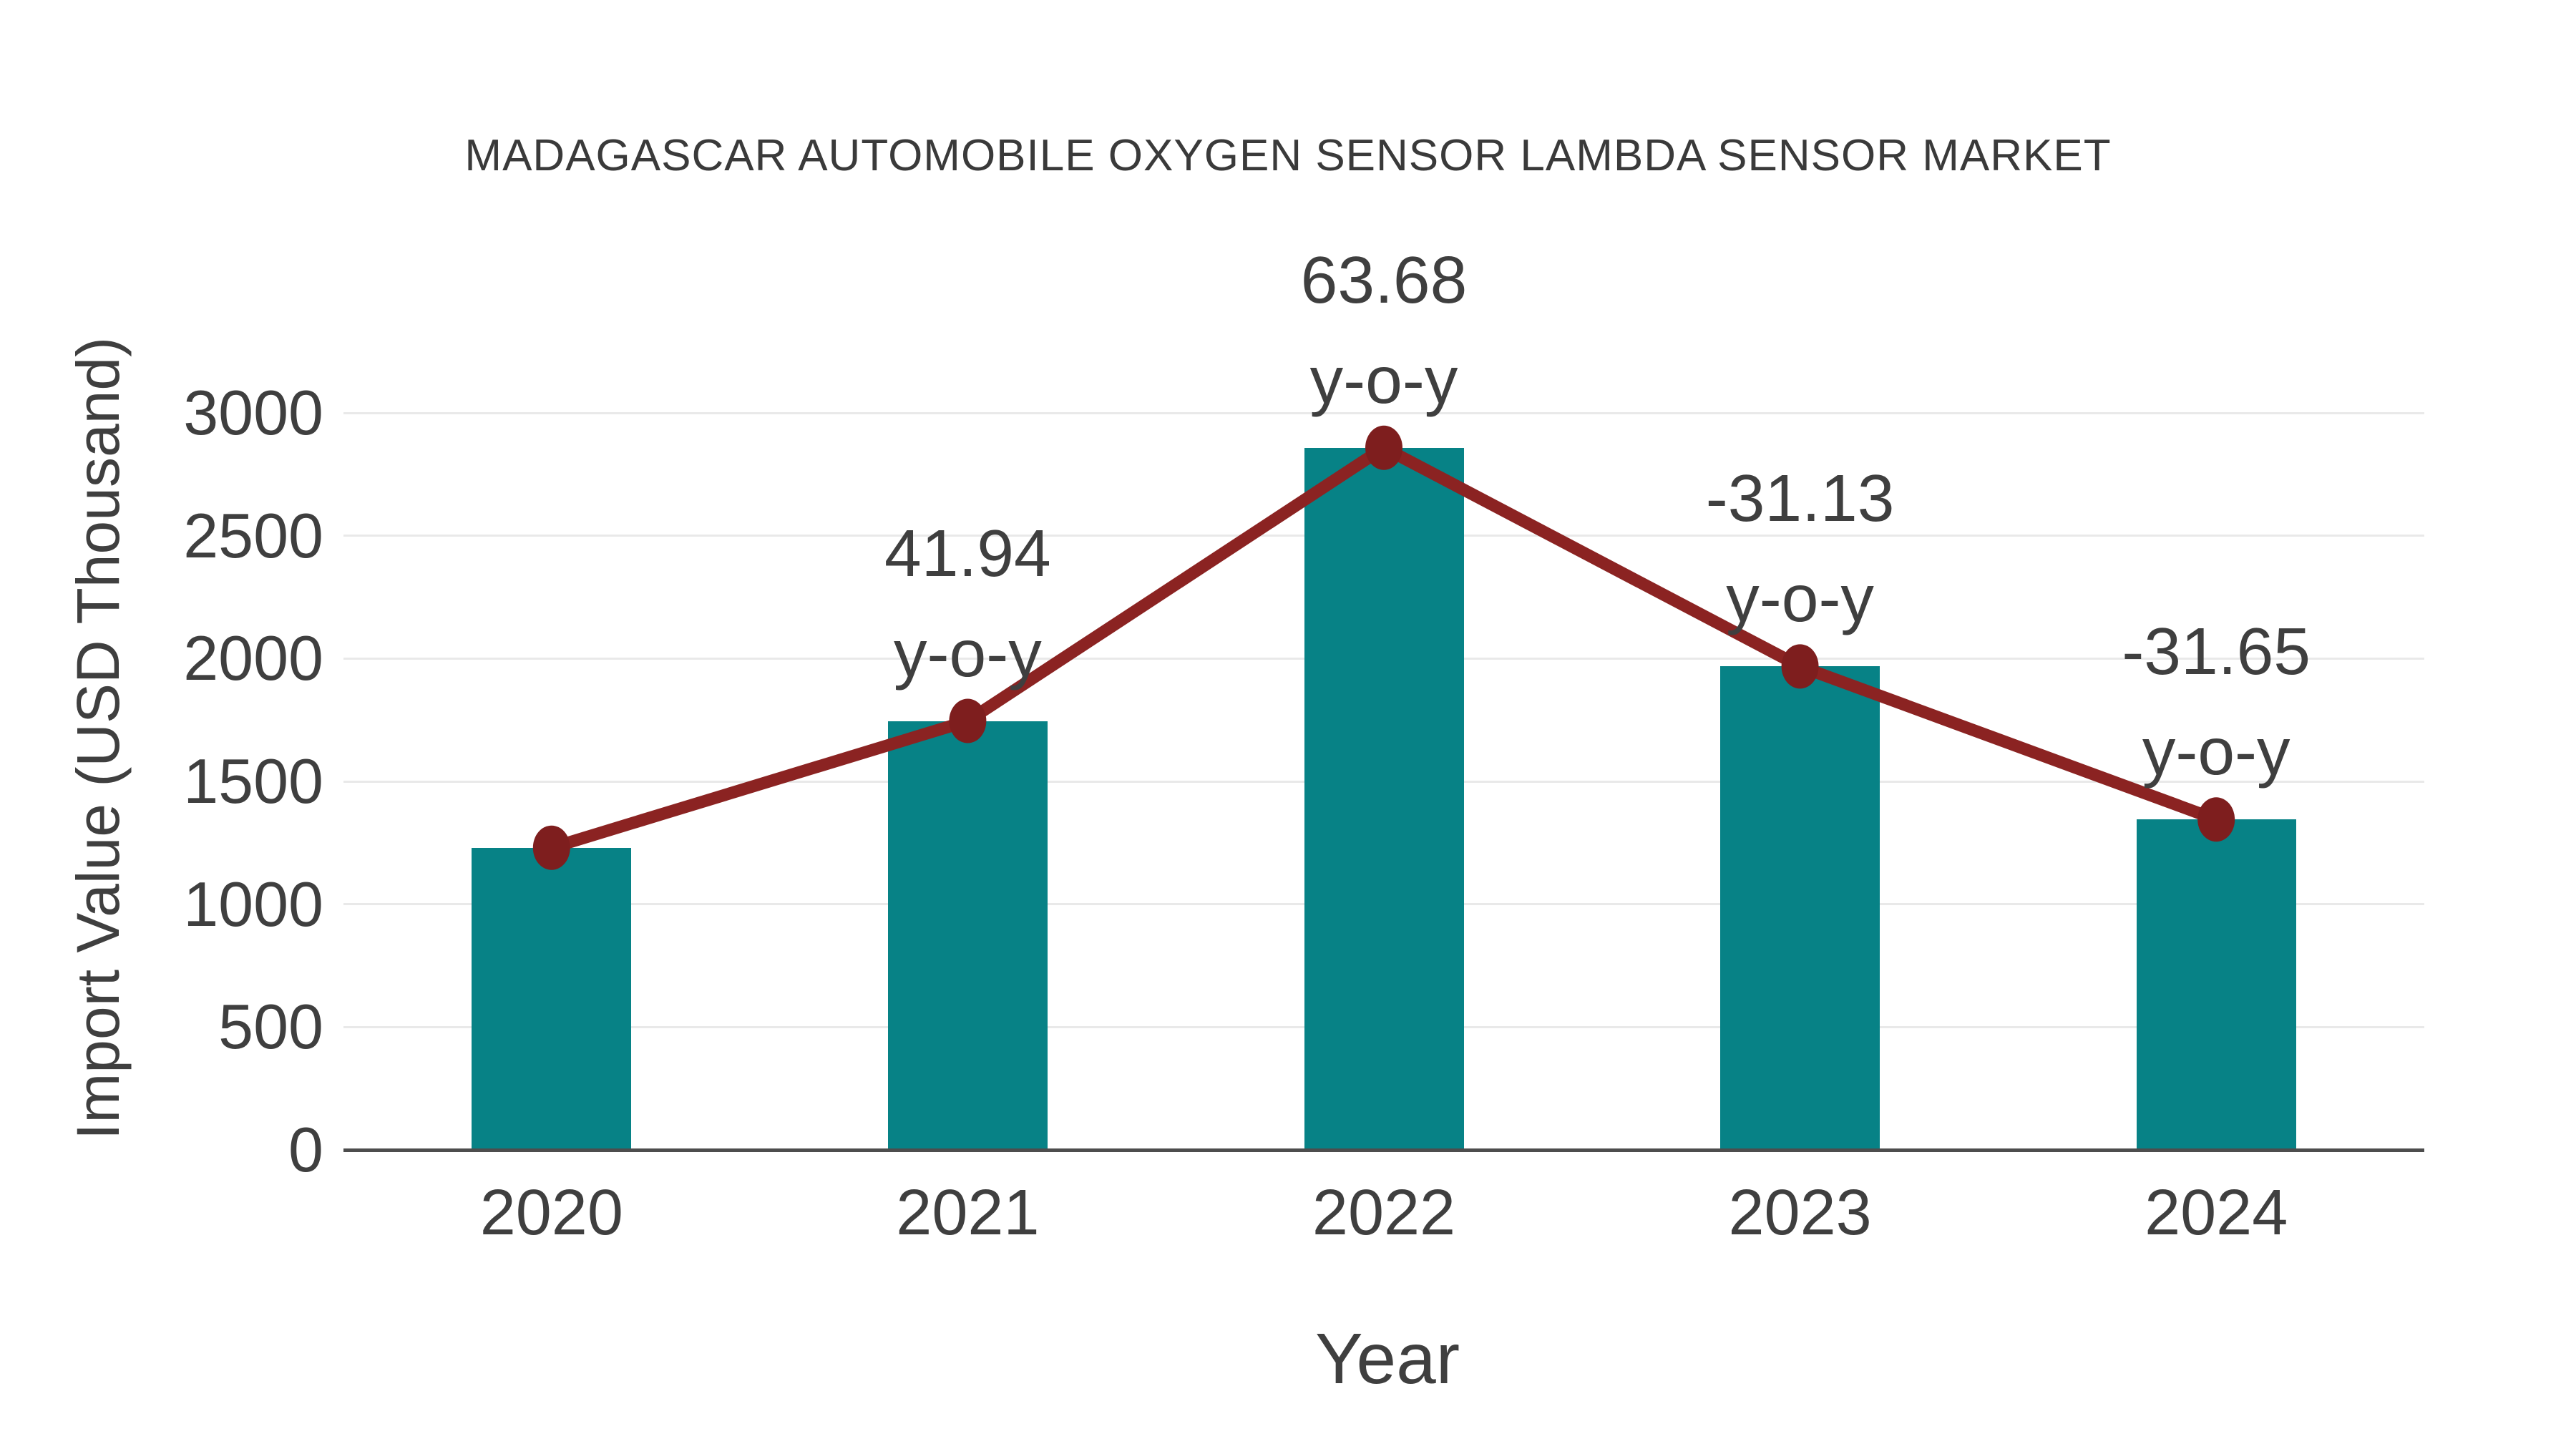  Describe the element at coordinates (1800, 1213) in the screenshot. I see `x-tick-label-2023: 2023` at that location.